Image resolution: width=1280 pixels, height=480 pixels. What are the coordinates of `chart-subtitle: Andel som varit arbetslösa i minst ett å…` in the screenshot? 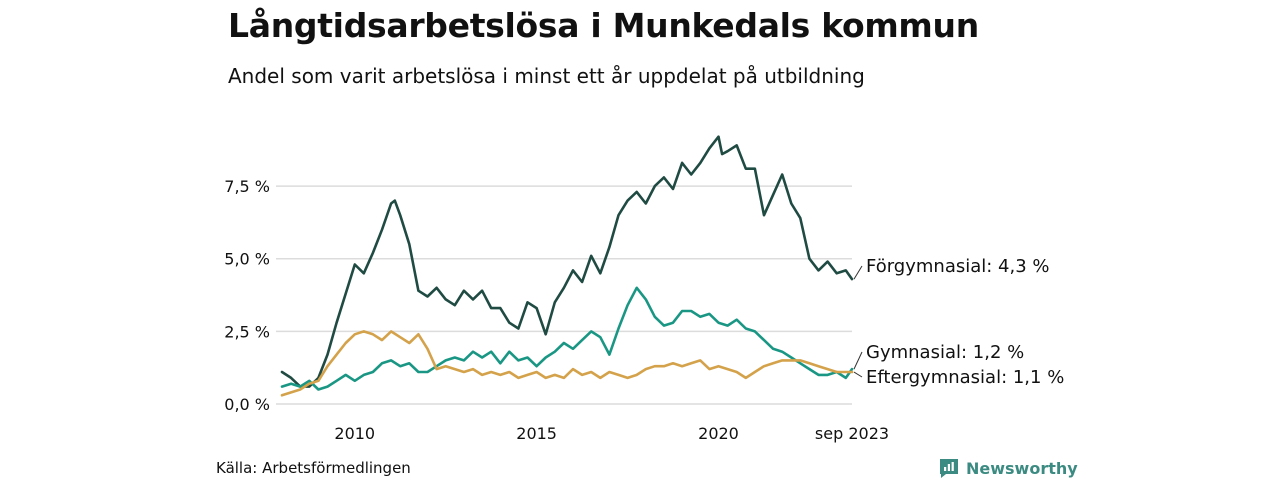 It's located at (546, 76).